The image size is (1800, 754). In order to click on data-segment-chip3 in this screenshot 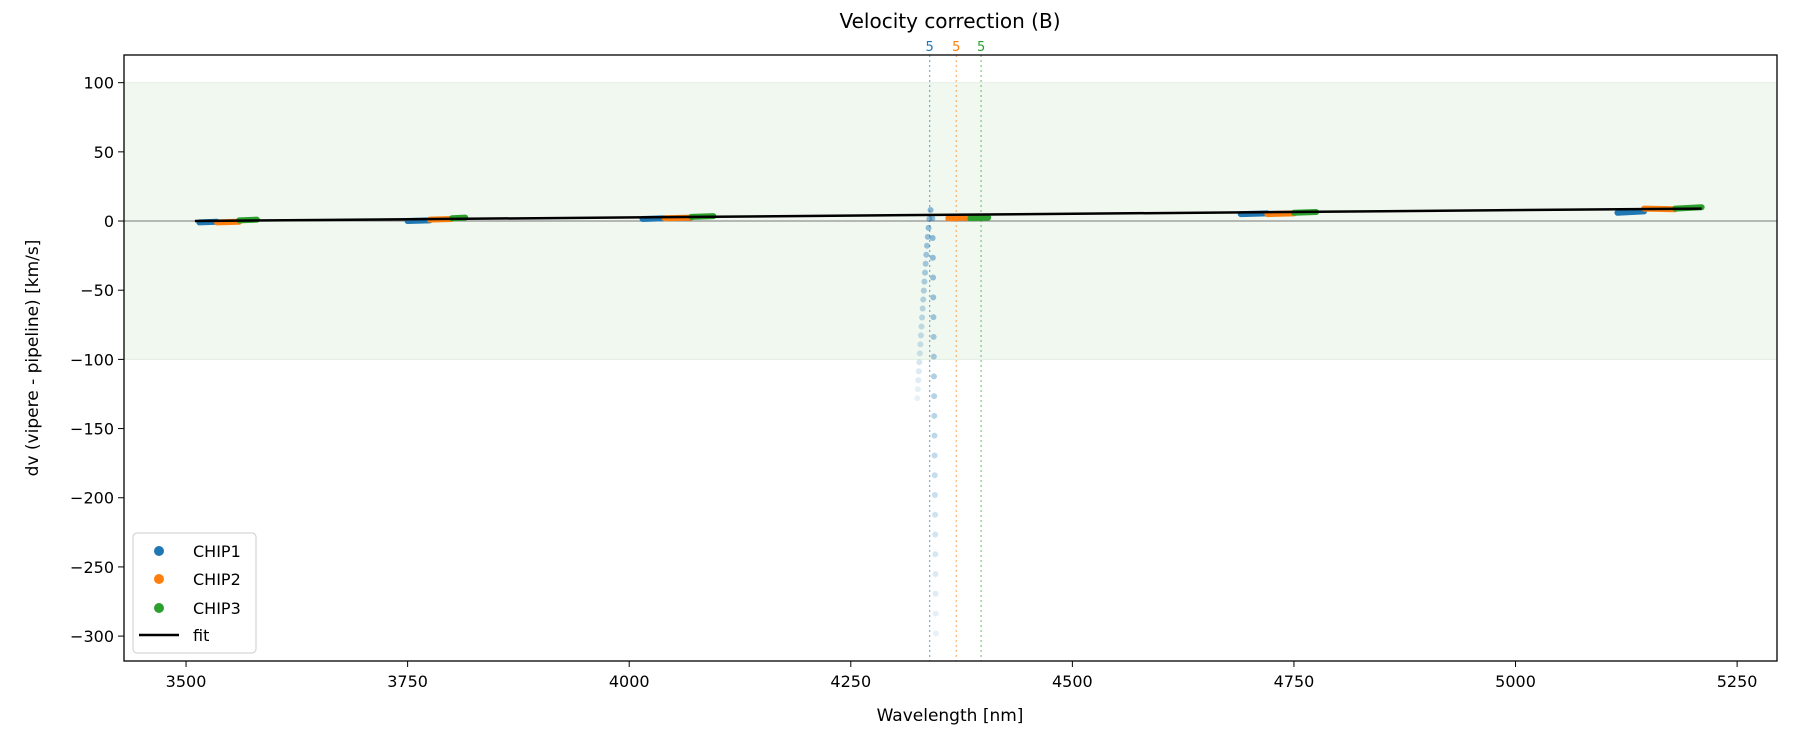, I will do `click(979, 218)`.